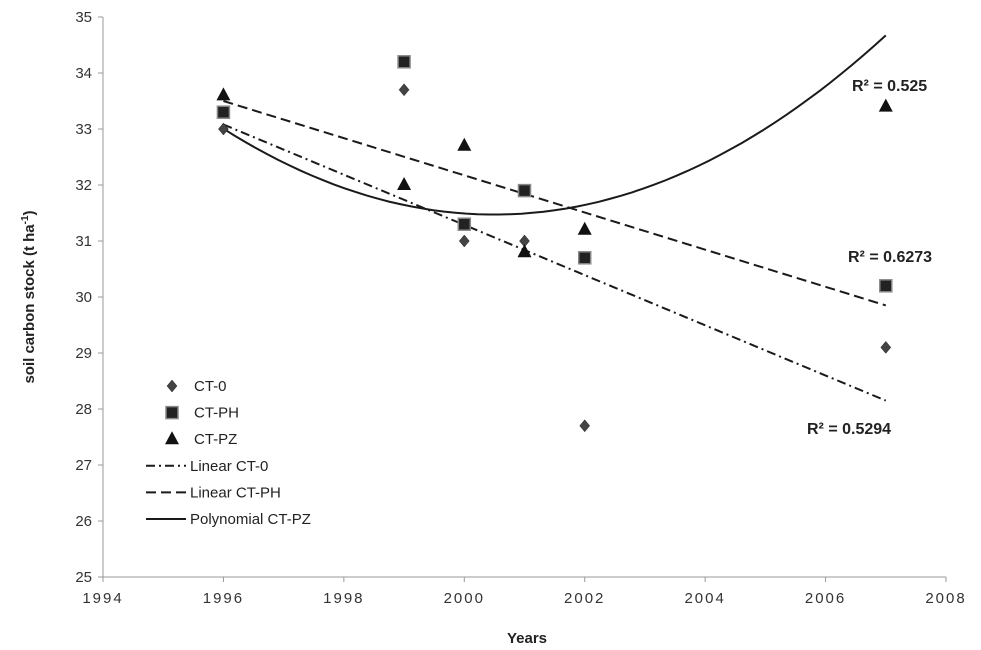  Describe the element at coordinates (83, 73) in the screenshot. I see `y-tick-label: 34` at that location.